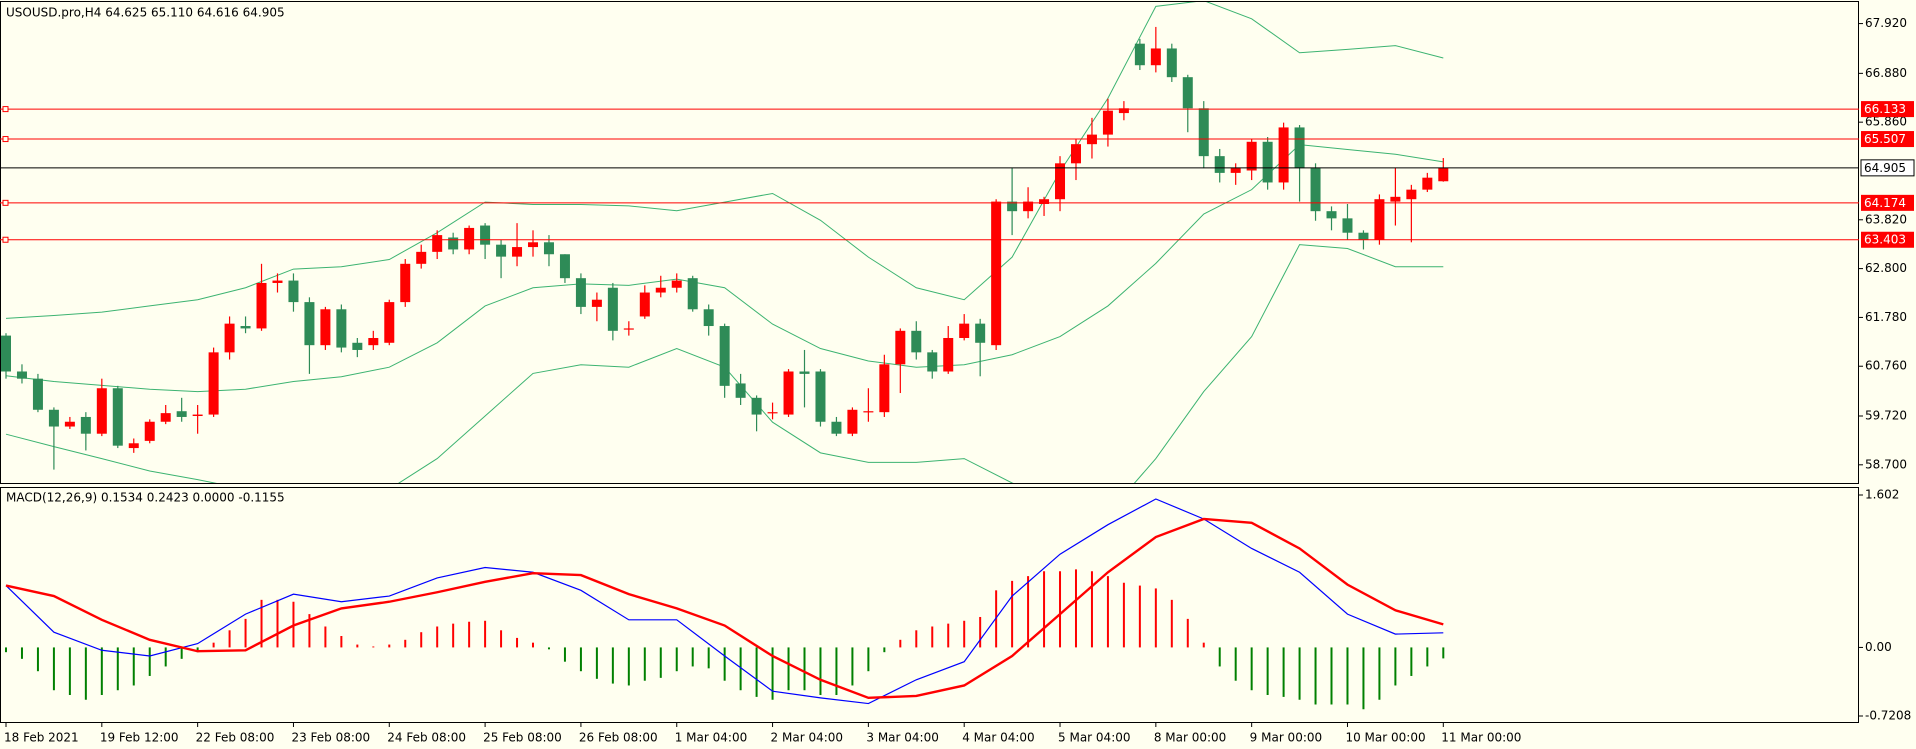 Image resolution: width=1916 pixels, height=749 pixels. I want to click on y-tick-label: 67.920, so click(1886, 23).